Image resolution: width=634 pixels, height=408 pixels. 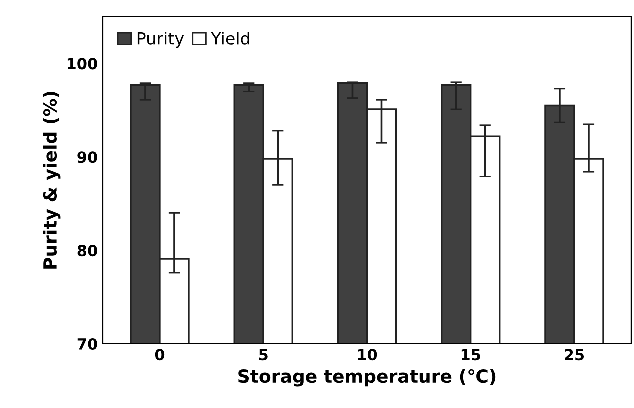 I want to click on x-tick-label: 0, so click(x=160, y=355).